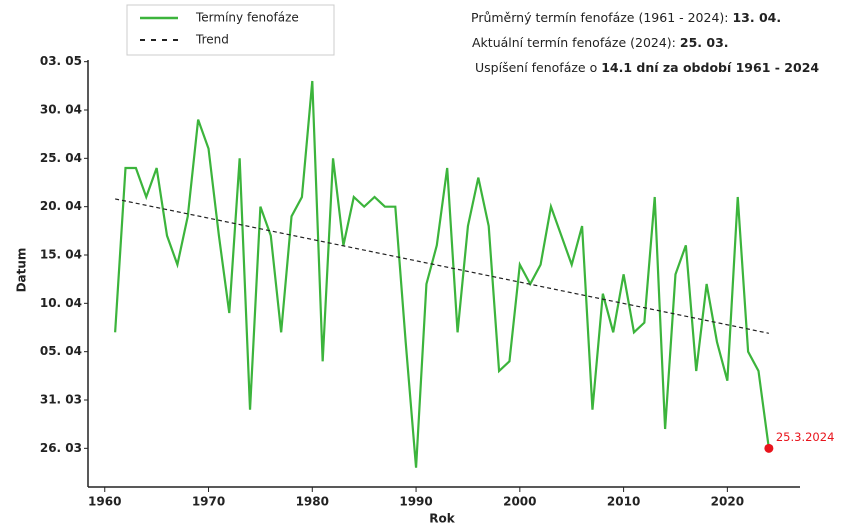  Describe the element at coordinates (756, 17) in the screenshot. I see `info-bold: 13. 04.` at that location.